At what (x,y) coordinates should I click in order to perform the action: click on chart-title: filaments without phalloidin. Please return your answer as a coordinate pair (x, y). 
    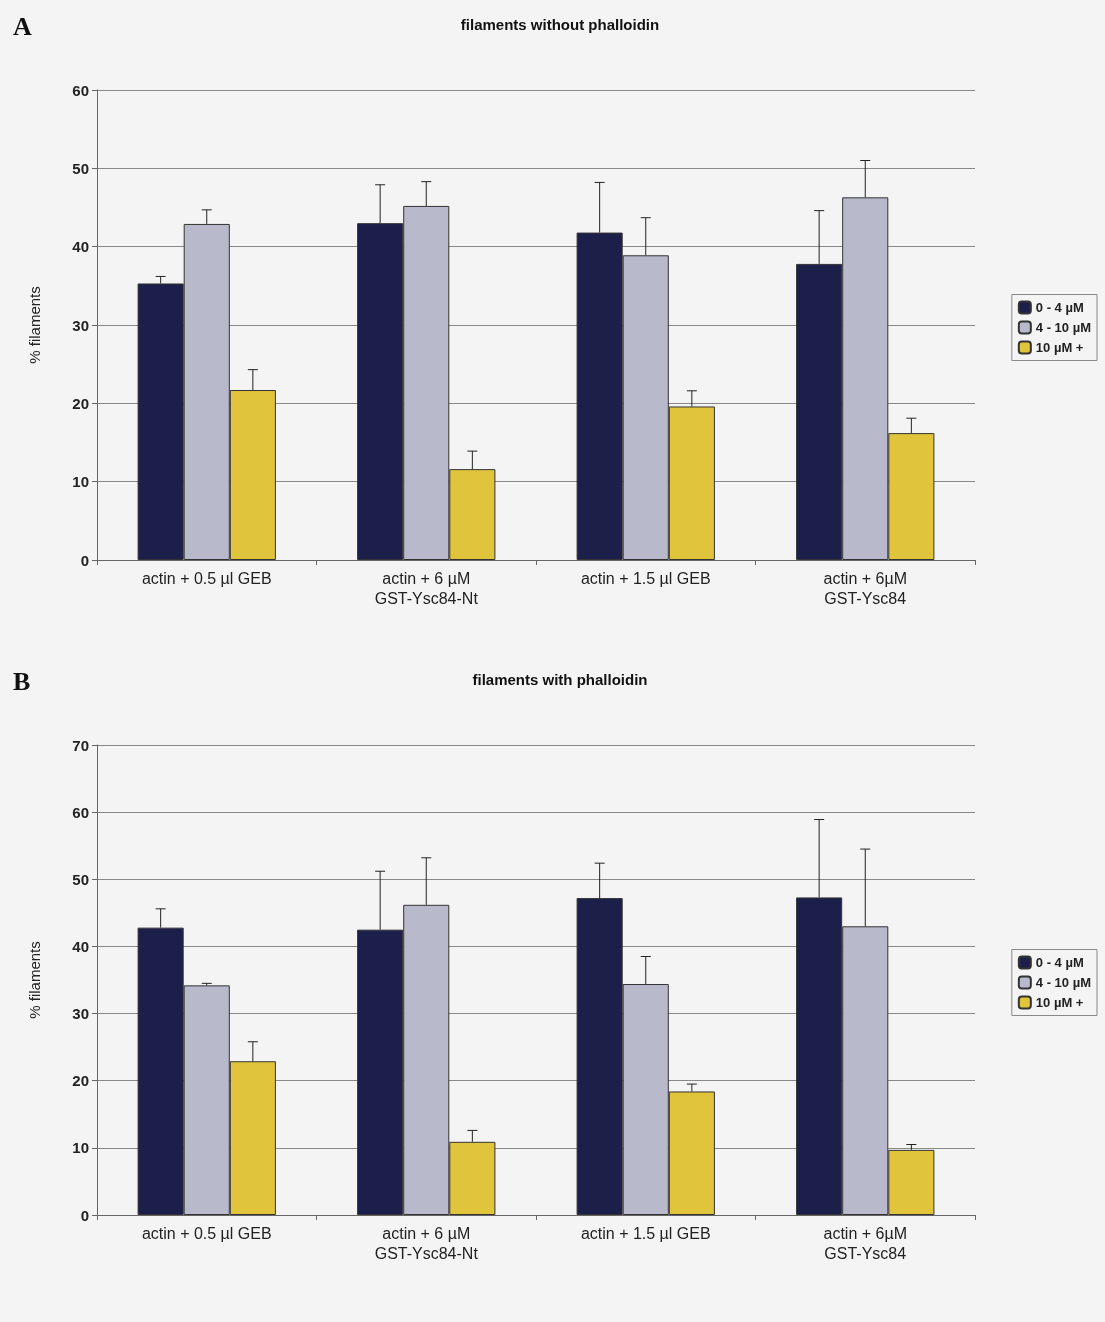
    Looking at the image, I should click on (560, 24).